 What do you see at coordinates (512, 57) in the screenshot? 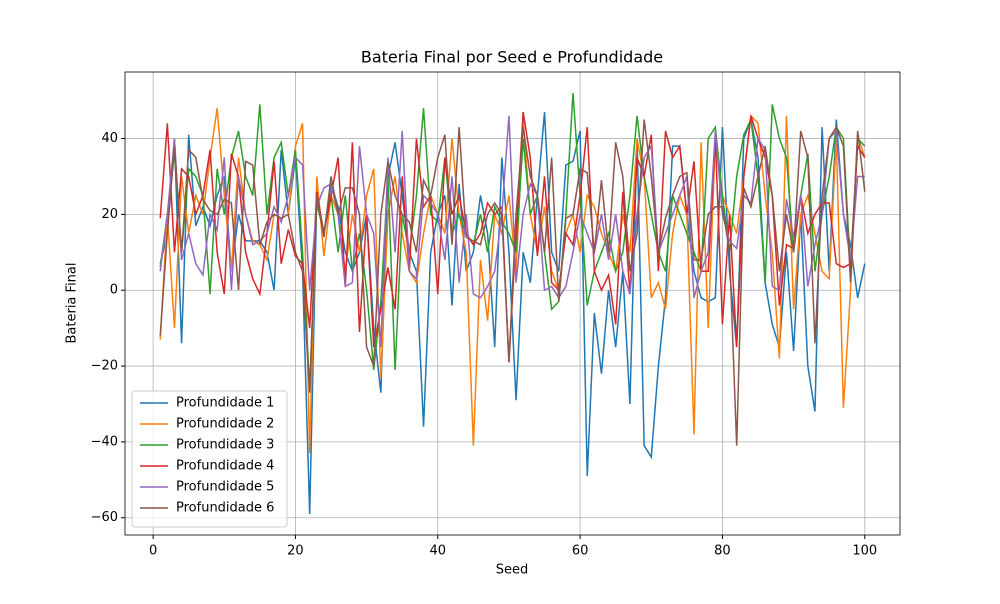
I see `chart-title: Bateria Final por Seed e Profundidade` at bounding box center [512, 57].